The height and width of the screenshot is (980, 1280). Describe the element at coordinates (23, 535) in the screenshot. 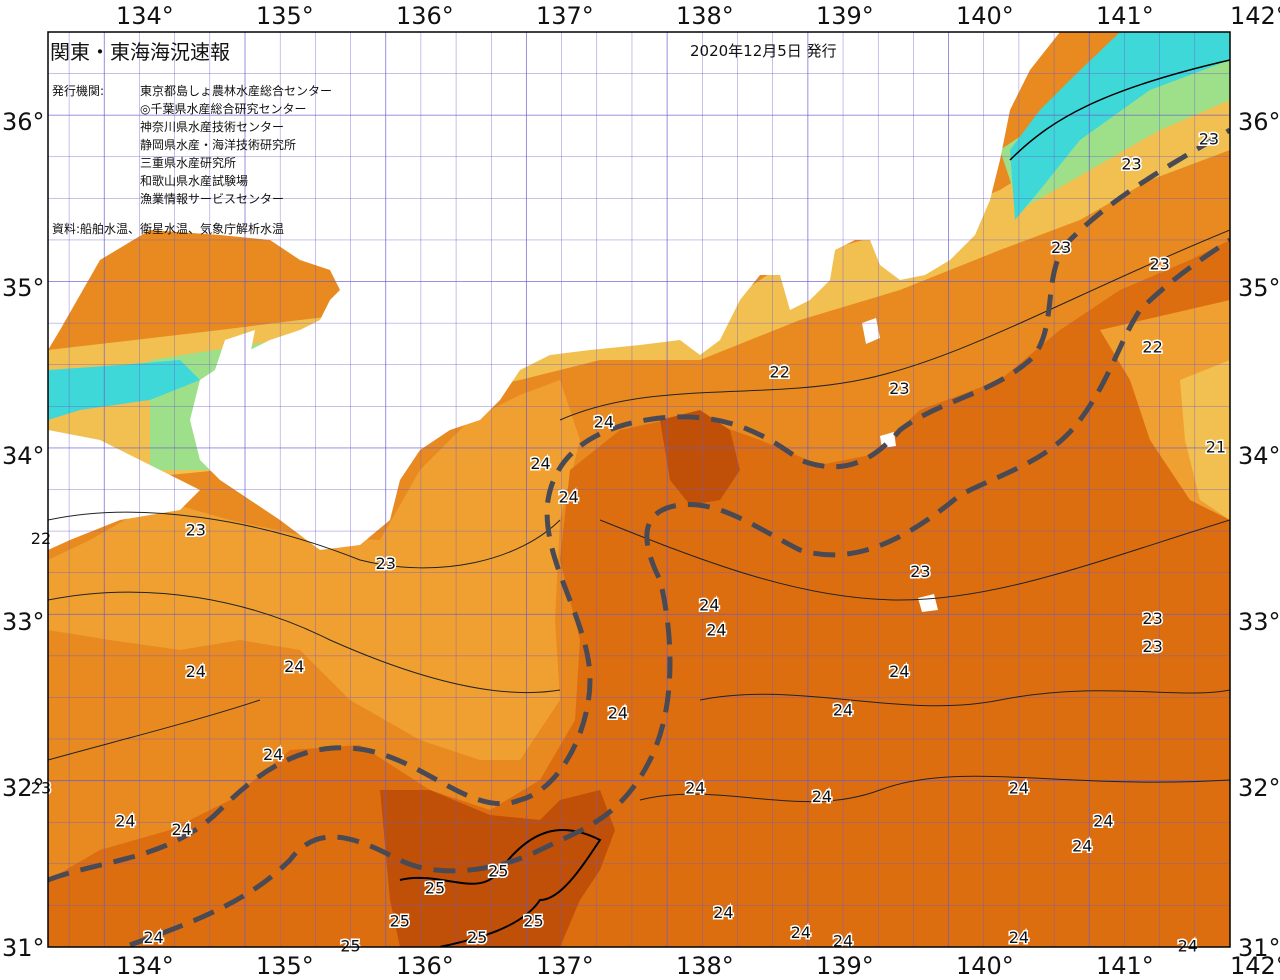

I see `latitude-labels-left: 36° 35° 34° 33° 32° 31°` at that location.